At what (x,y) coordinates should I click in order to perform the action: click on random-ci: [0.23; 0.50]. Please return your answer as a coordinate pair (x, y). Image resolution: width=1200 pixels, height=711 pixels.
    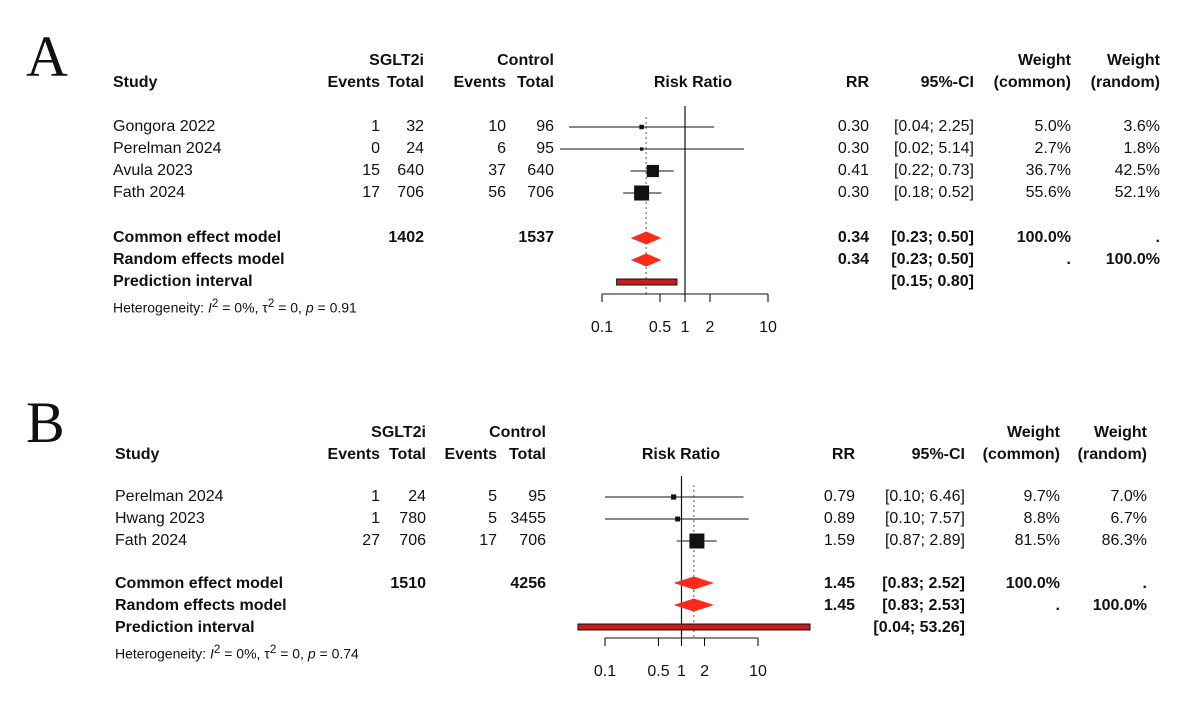
    Looking at the image, I should click on (932, 259).